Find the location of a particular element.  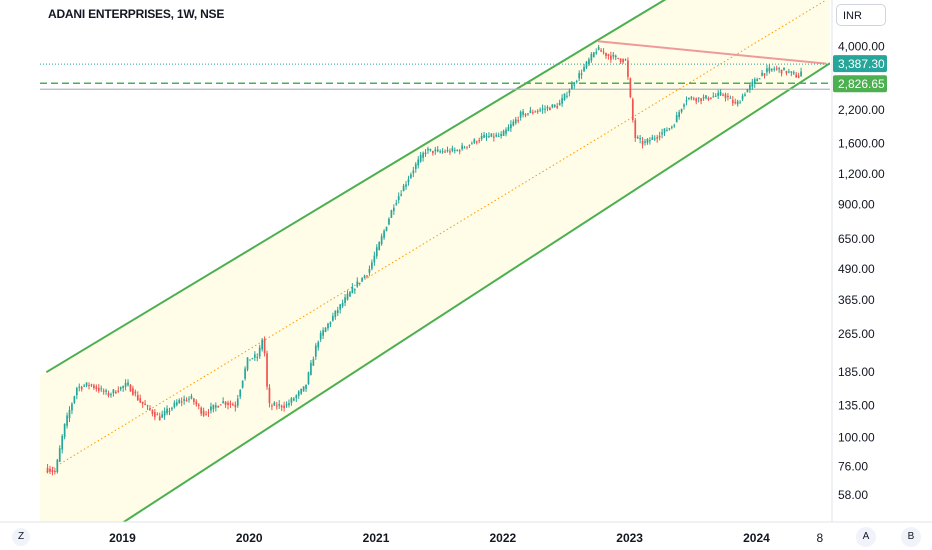

price-tick-label: 185.00 is located at coordinates (856, 372).